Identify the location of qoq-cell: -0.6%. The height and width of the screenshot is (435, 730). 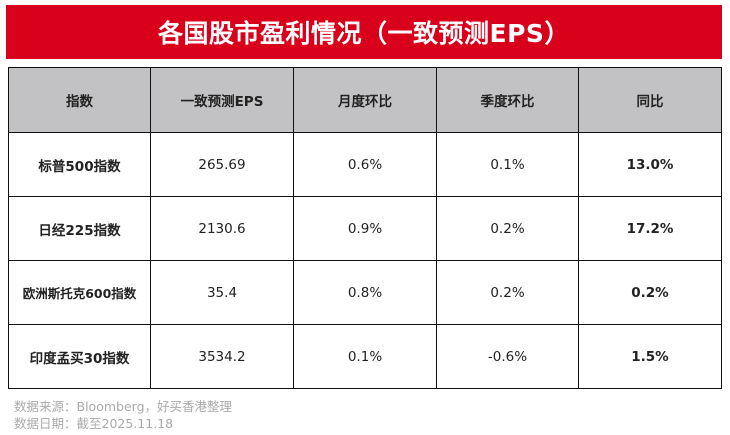
(507, 356).